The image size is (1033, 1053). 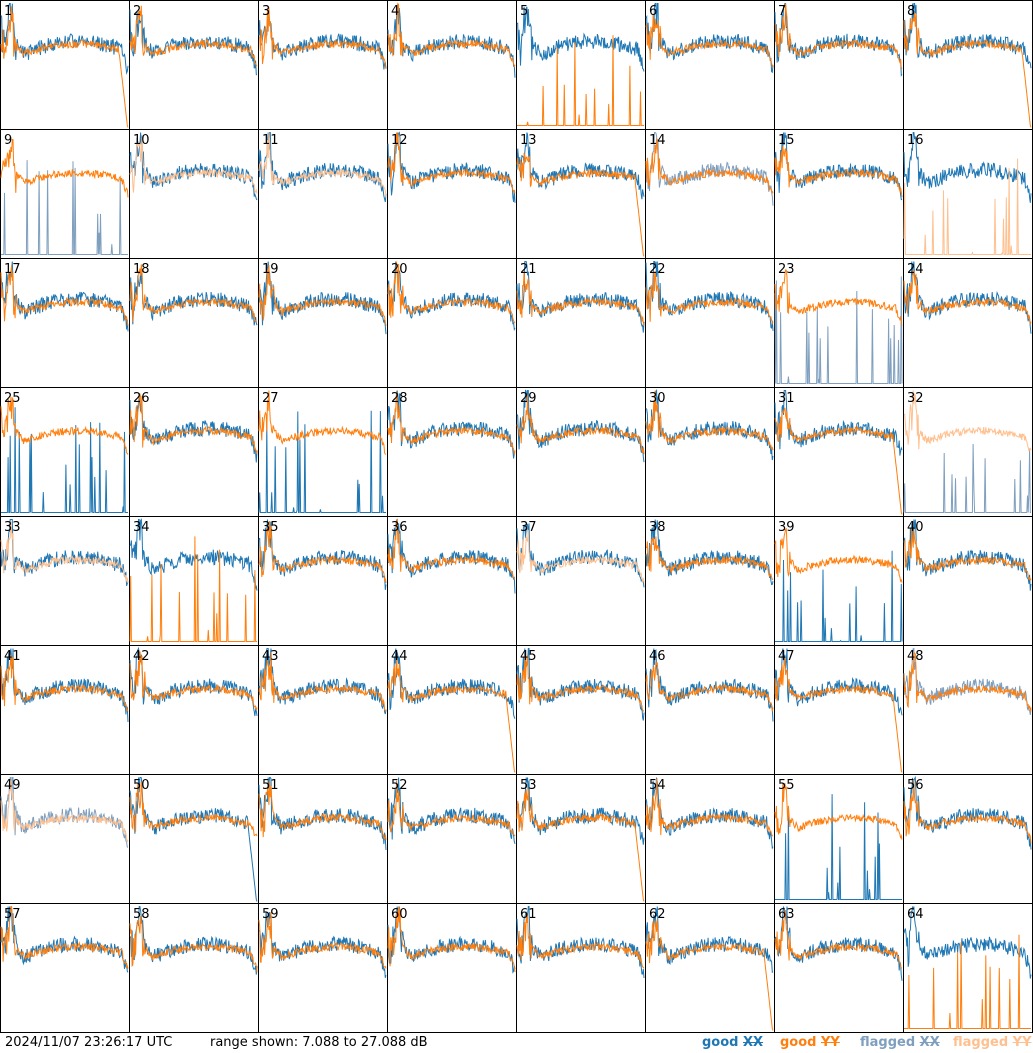 I want to click on legend-good-xx-prefix: good, so click(x=722, y=1042).